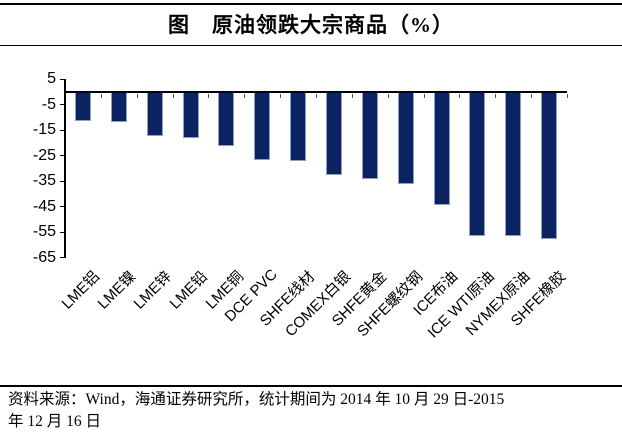 This screenshot has height=433, width=622. What do you see at coordinates (311, 386) in the screenshot?
I see `footer-divider-line` at bounding box center [311, 386].